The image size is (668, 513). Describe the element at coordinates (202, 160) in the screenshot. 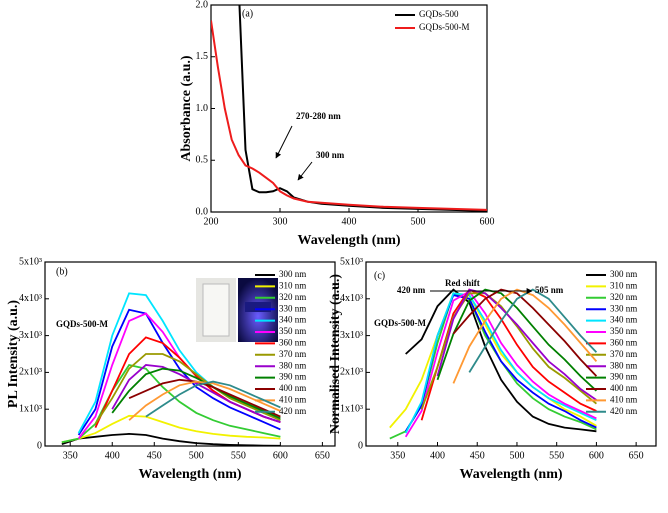

I see `y-tick-label: 0.5` at that location.